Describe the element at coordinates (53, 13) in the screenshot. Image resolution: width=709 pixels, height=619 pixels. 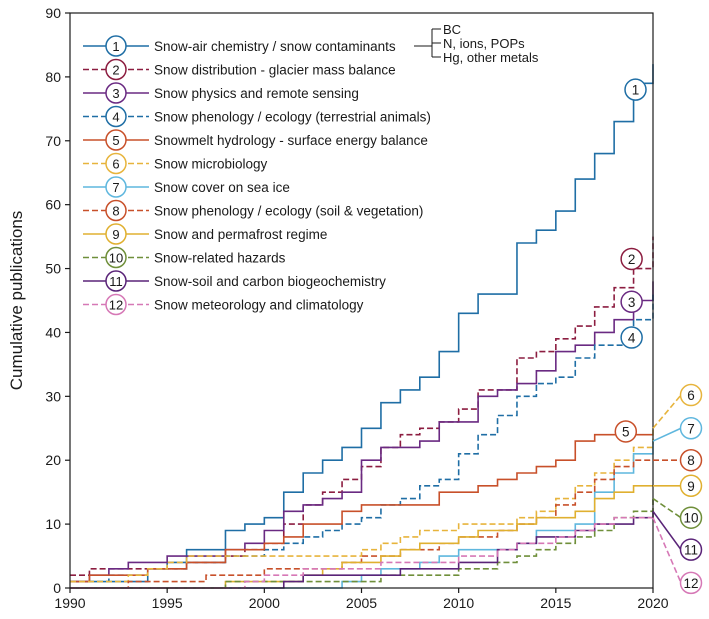
I see `y-tick-label: 90` at that location.